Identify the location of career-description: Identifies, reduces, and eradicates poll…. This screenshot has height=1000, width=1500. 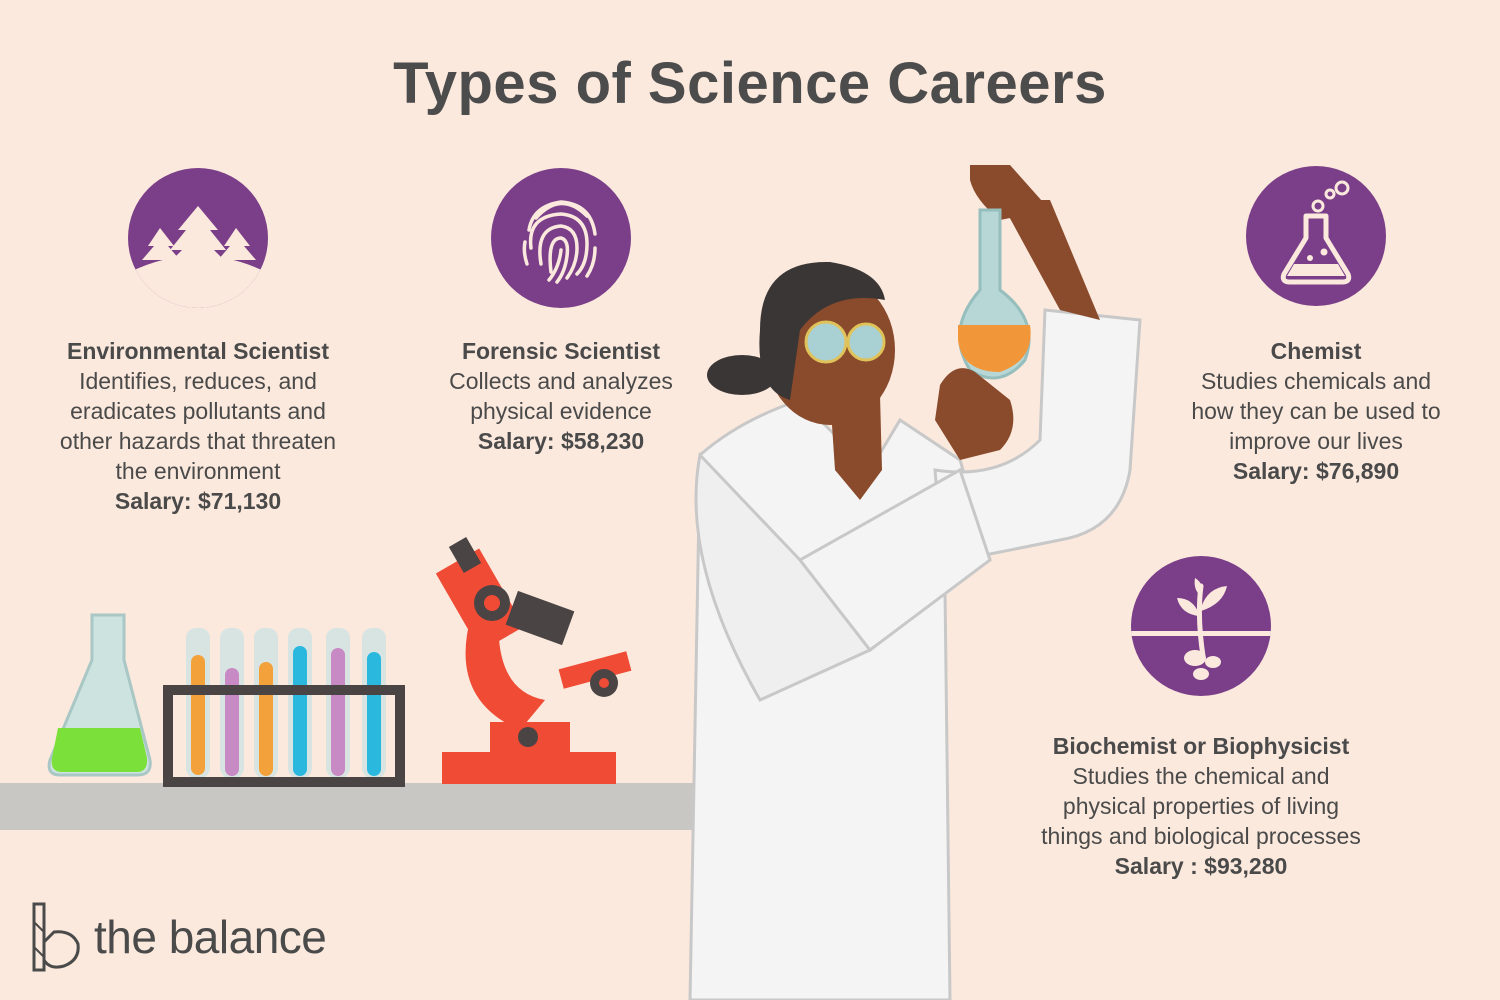
(198, 426).